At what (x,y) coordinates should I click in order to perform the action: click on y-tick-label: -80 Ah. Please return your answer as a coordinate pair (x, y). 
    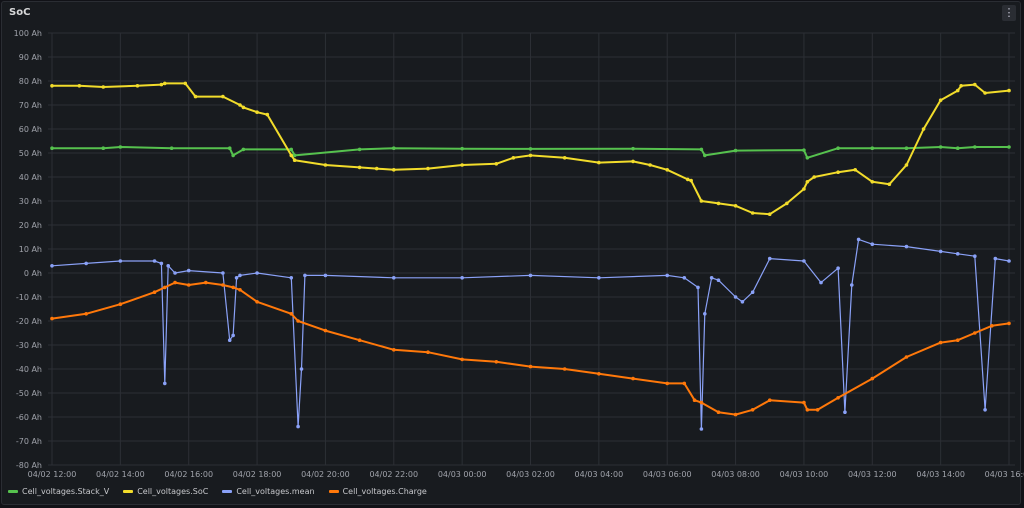
    Looking at the image, I should click on (29, 465).